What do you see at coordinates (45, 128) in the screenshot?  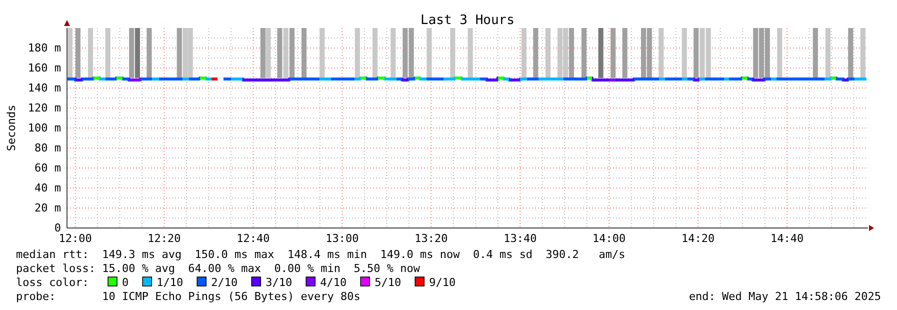 I see `y-tick-label: 100 m` at bounding box center [45, 128].